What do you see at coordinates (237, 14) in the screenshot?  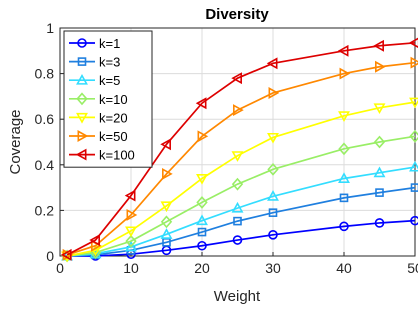 I see `chart-title: Diversity` at bounding box center [237, 14].